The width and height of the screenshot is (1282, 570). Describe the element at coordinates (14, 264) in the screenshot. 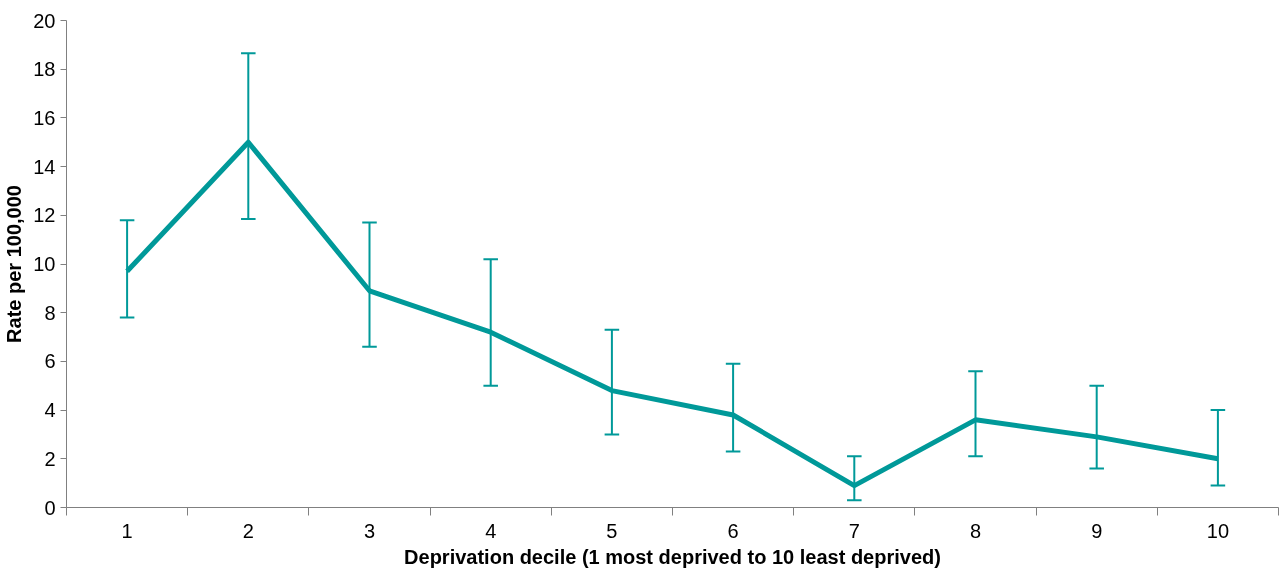

I see `y-axis-title: Rate per 100,000` at that location.